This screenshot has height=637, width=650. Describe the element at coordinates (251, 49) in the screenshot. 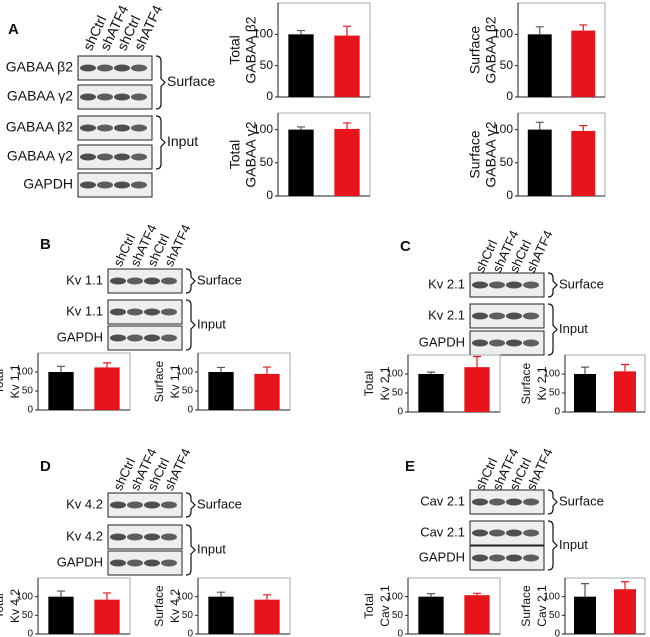

I see `y-axis-label: GABAA β2` at that location.